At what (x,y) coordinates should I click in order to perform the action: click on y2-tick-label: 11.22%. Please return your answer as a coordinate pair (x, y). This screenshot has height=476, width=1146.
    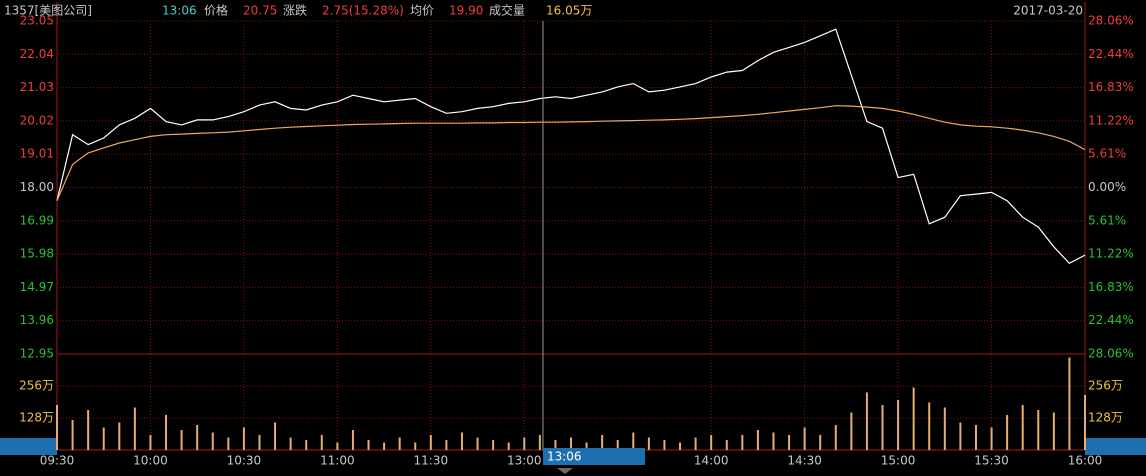
    Looking at the image, I should click on (1111, 120).